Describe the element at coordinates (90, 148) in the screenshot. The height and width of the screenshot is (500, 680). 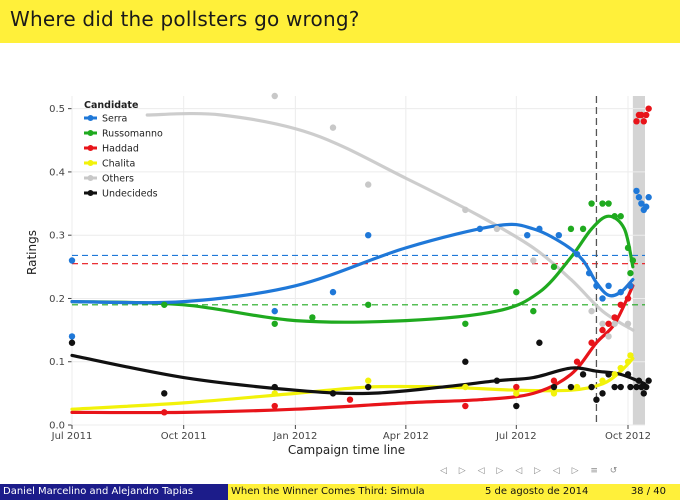
I see `legend-marker-haddad` at that location.